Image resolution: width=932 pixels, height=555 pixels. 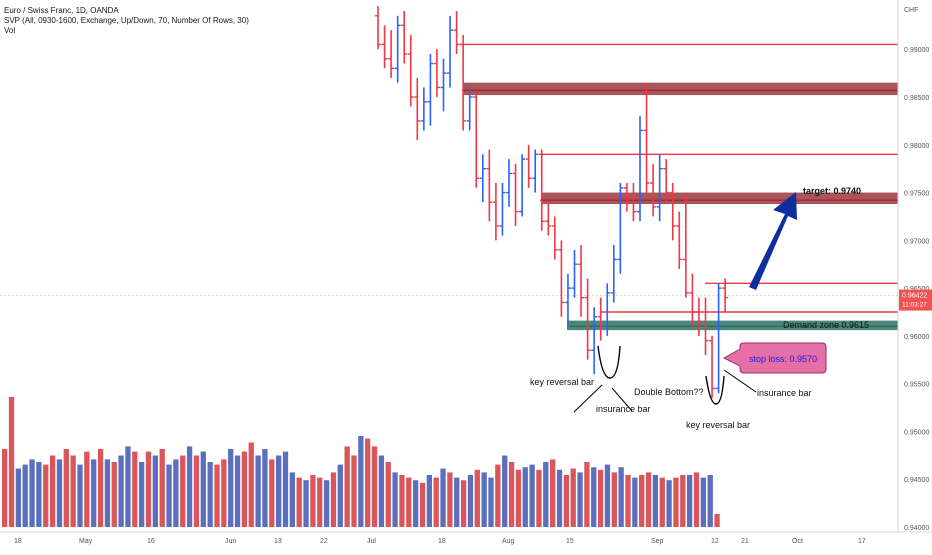 I want to click on insurance-label-2: insurance bar, so click(x=784, y=393).